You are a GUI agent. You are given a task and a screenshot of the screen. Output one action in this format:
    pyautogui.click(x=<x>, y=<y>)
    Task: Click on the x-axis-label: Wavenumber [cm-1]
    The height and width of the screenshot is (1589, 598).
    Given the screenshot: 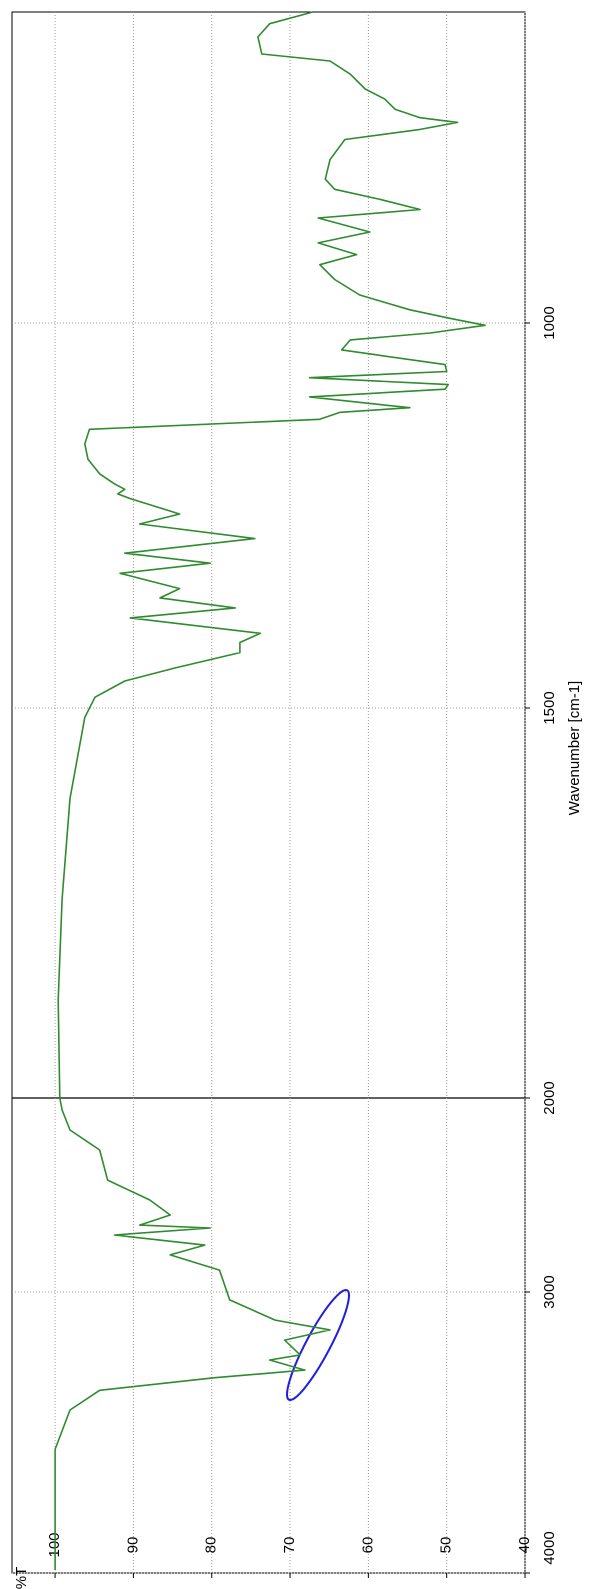 What is the action you would take?
    pyautogui.click(x=574, y=748)
    